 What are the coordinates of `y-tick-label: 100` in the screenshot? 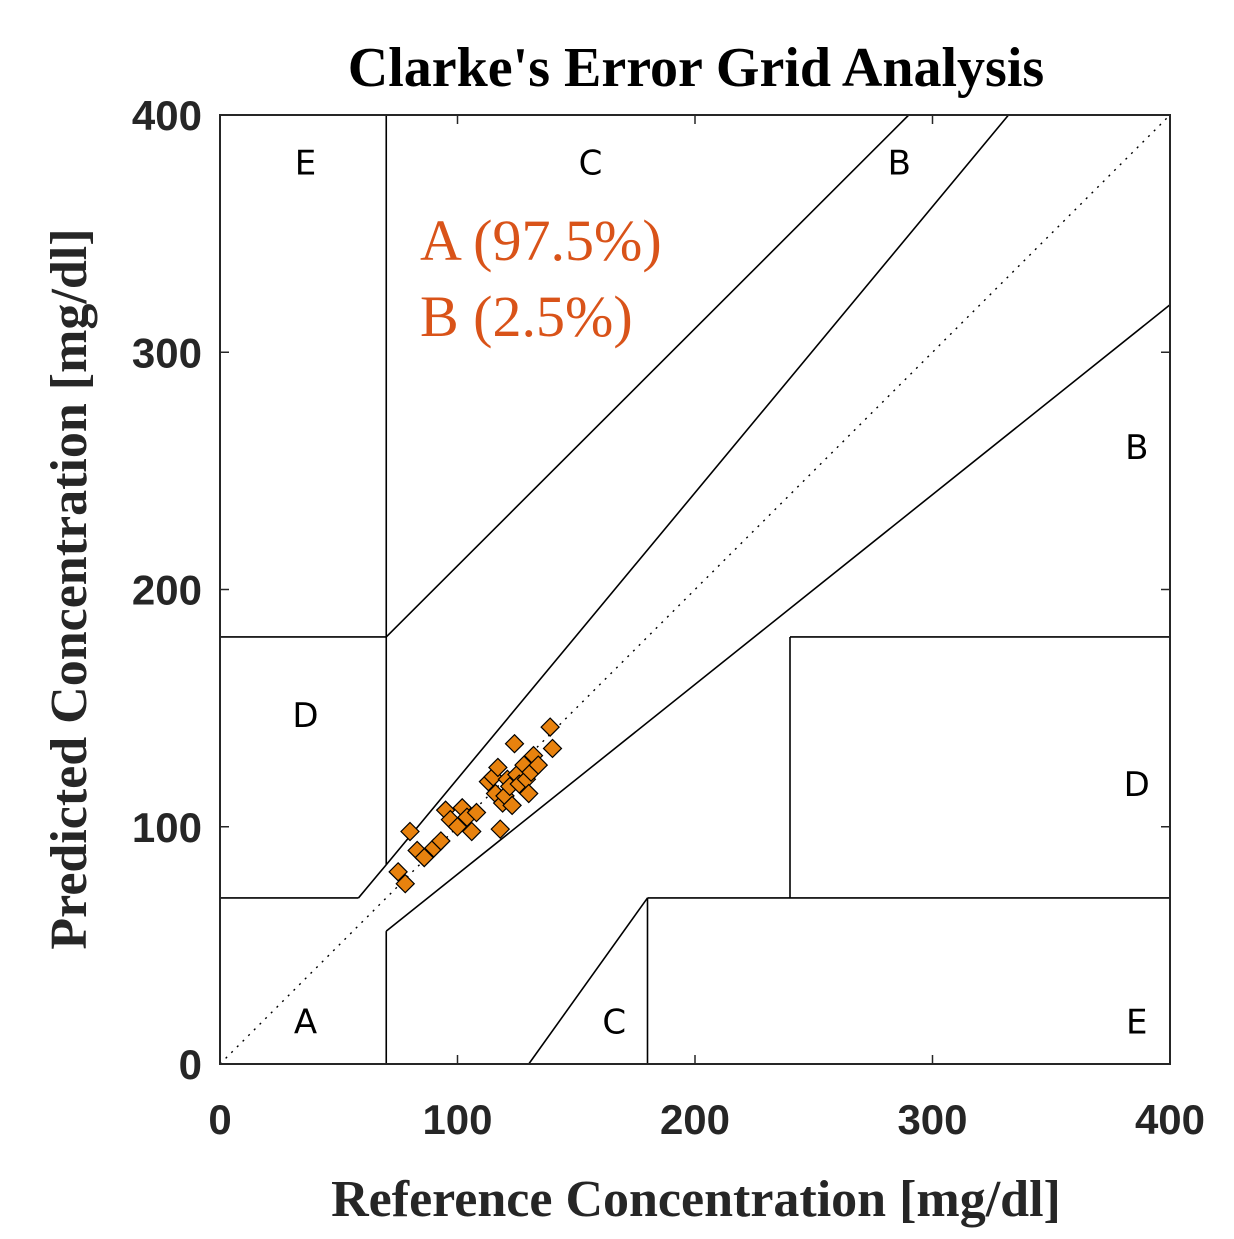 It's located at (167, 827).